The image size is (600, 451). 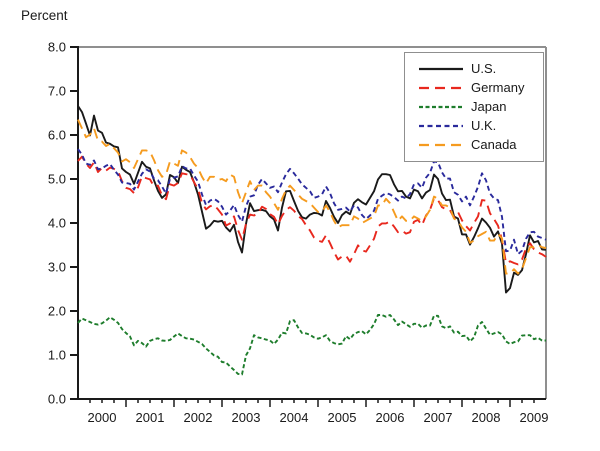 What do you see at coordinates (57, 223) in the screenshot?
I see `y-tick-label: 4.0` at bounding box center [57, 223].